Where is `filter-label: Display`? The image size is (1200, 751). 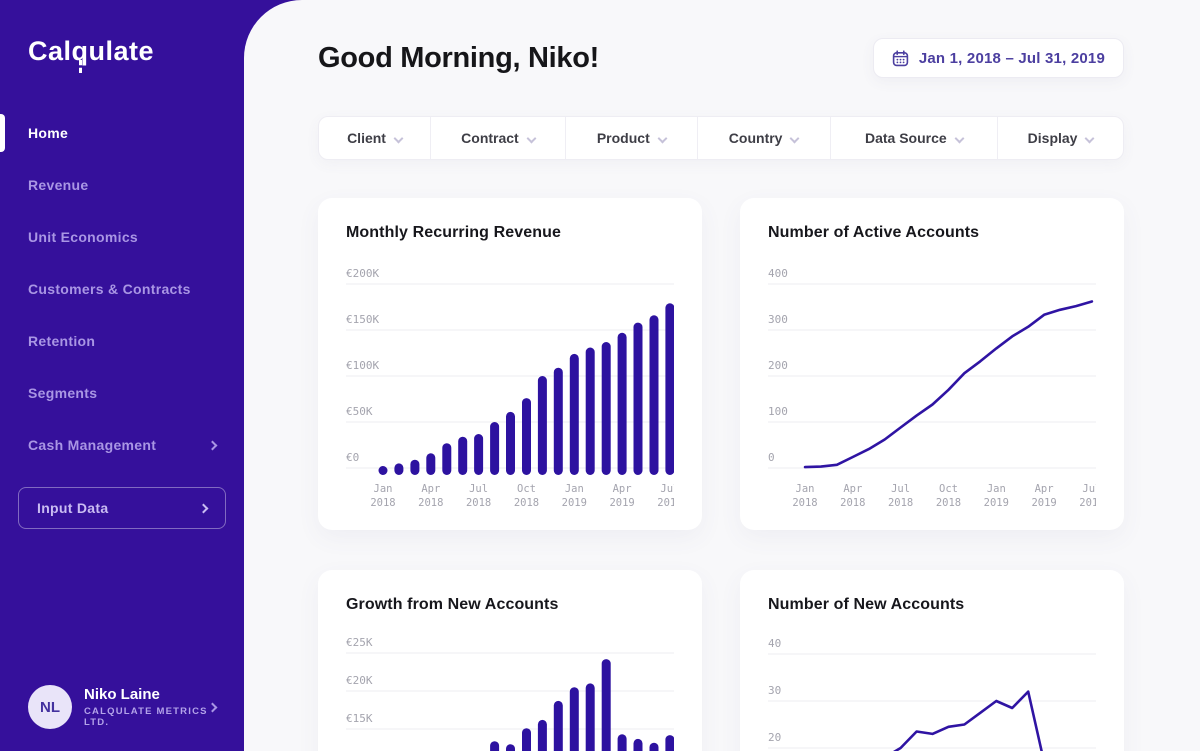 filter-label: Display is located at coordinates (1052, 138).